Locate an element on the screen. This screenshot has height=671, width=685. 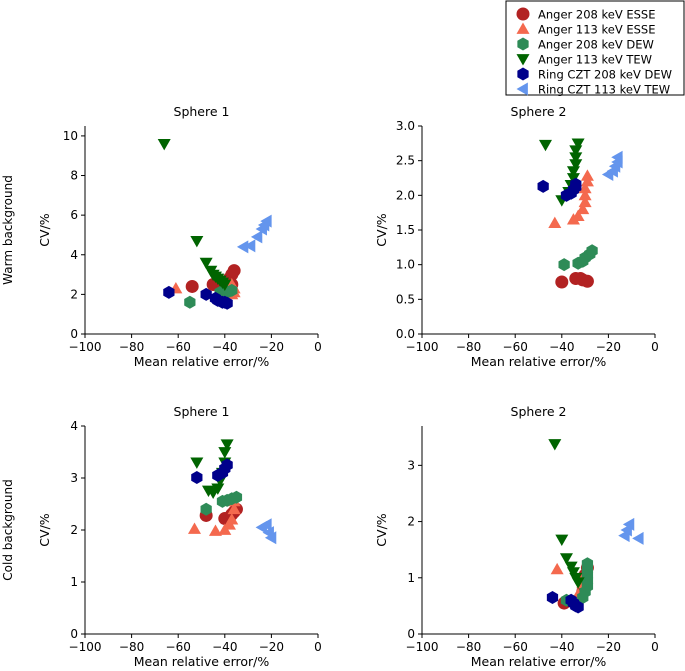
legend-label: Anger 208 keV DEW is located at coordinates (596, 45).